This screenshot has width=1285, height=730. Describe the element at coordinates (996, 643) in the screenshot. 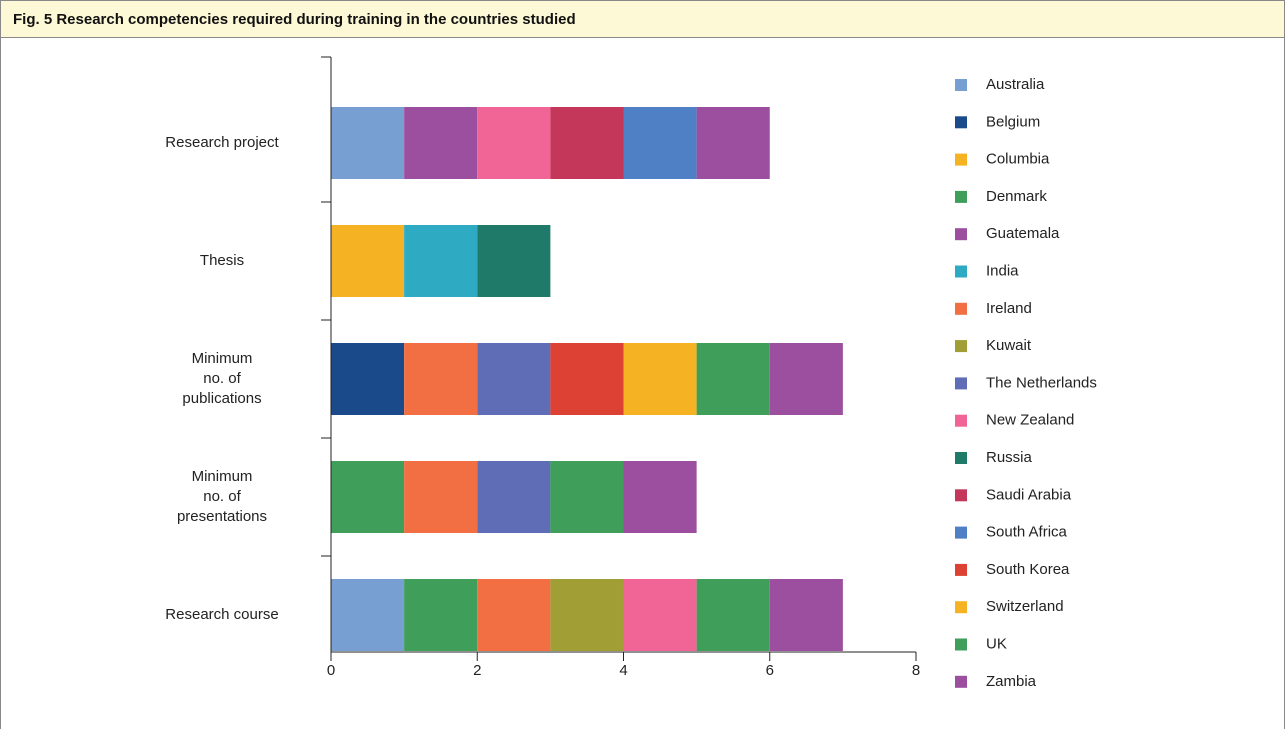

I see `legend-label: UK` at that location.